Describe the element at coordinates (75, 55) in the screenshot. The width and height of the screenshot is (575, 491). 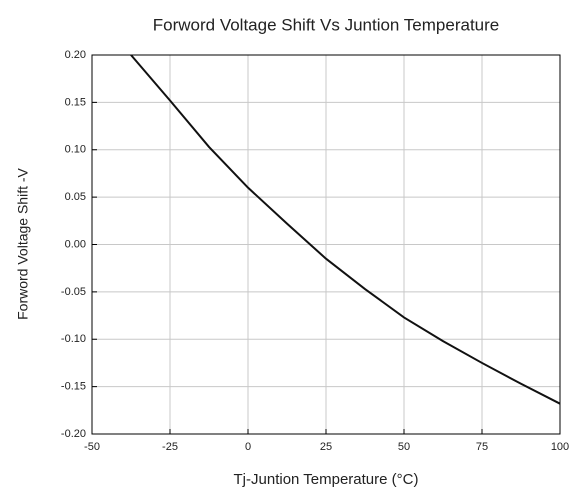
I see `y-tick-label: 0.20` at that location.